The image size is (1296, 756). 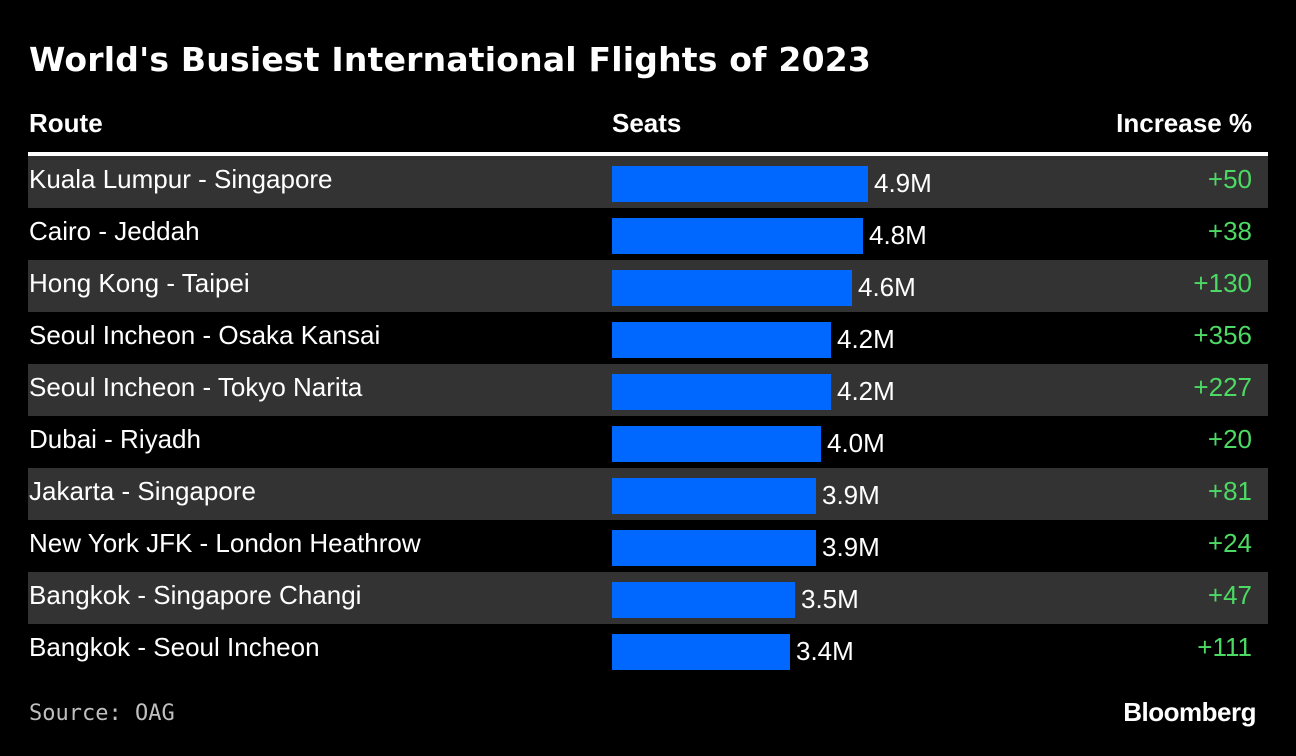 What do you see at coordinates (139, 283) in the screenshot?
I see `route-label: Hong Kong - Taipei` at bounding box center [139, 283].